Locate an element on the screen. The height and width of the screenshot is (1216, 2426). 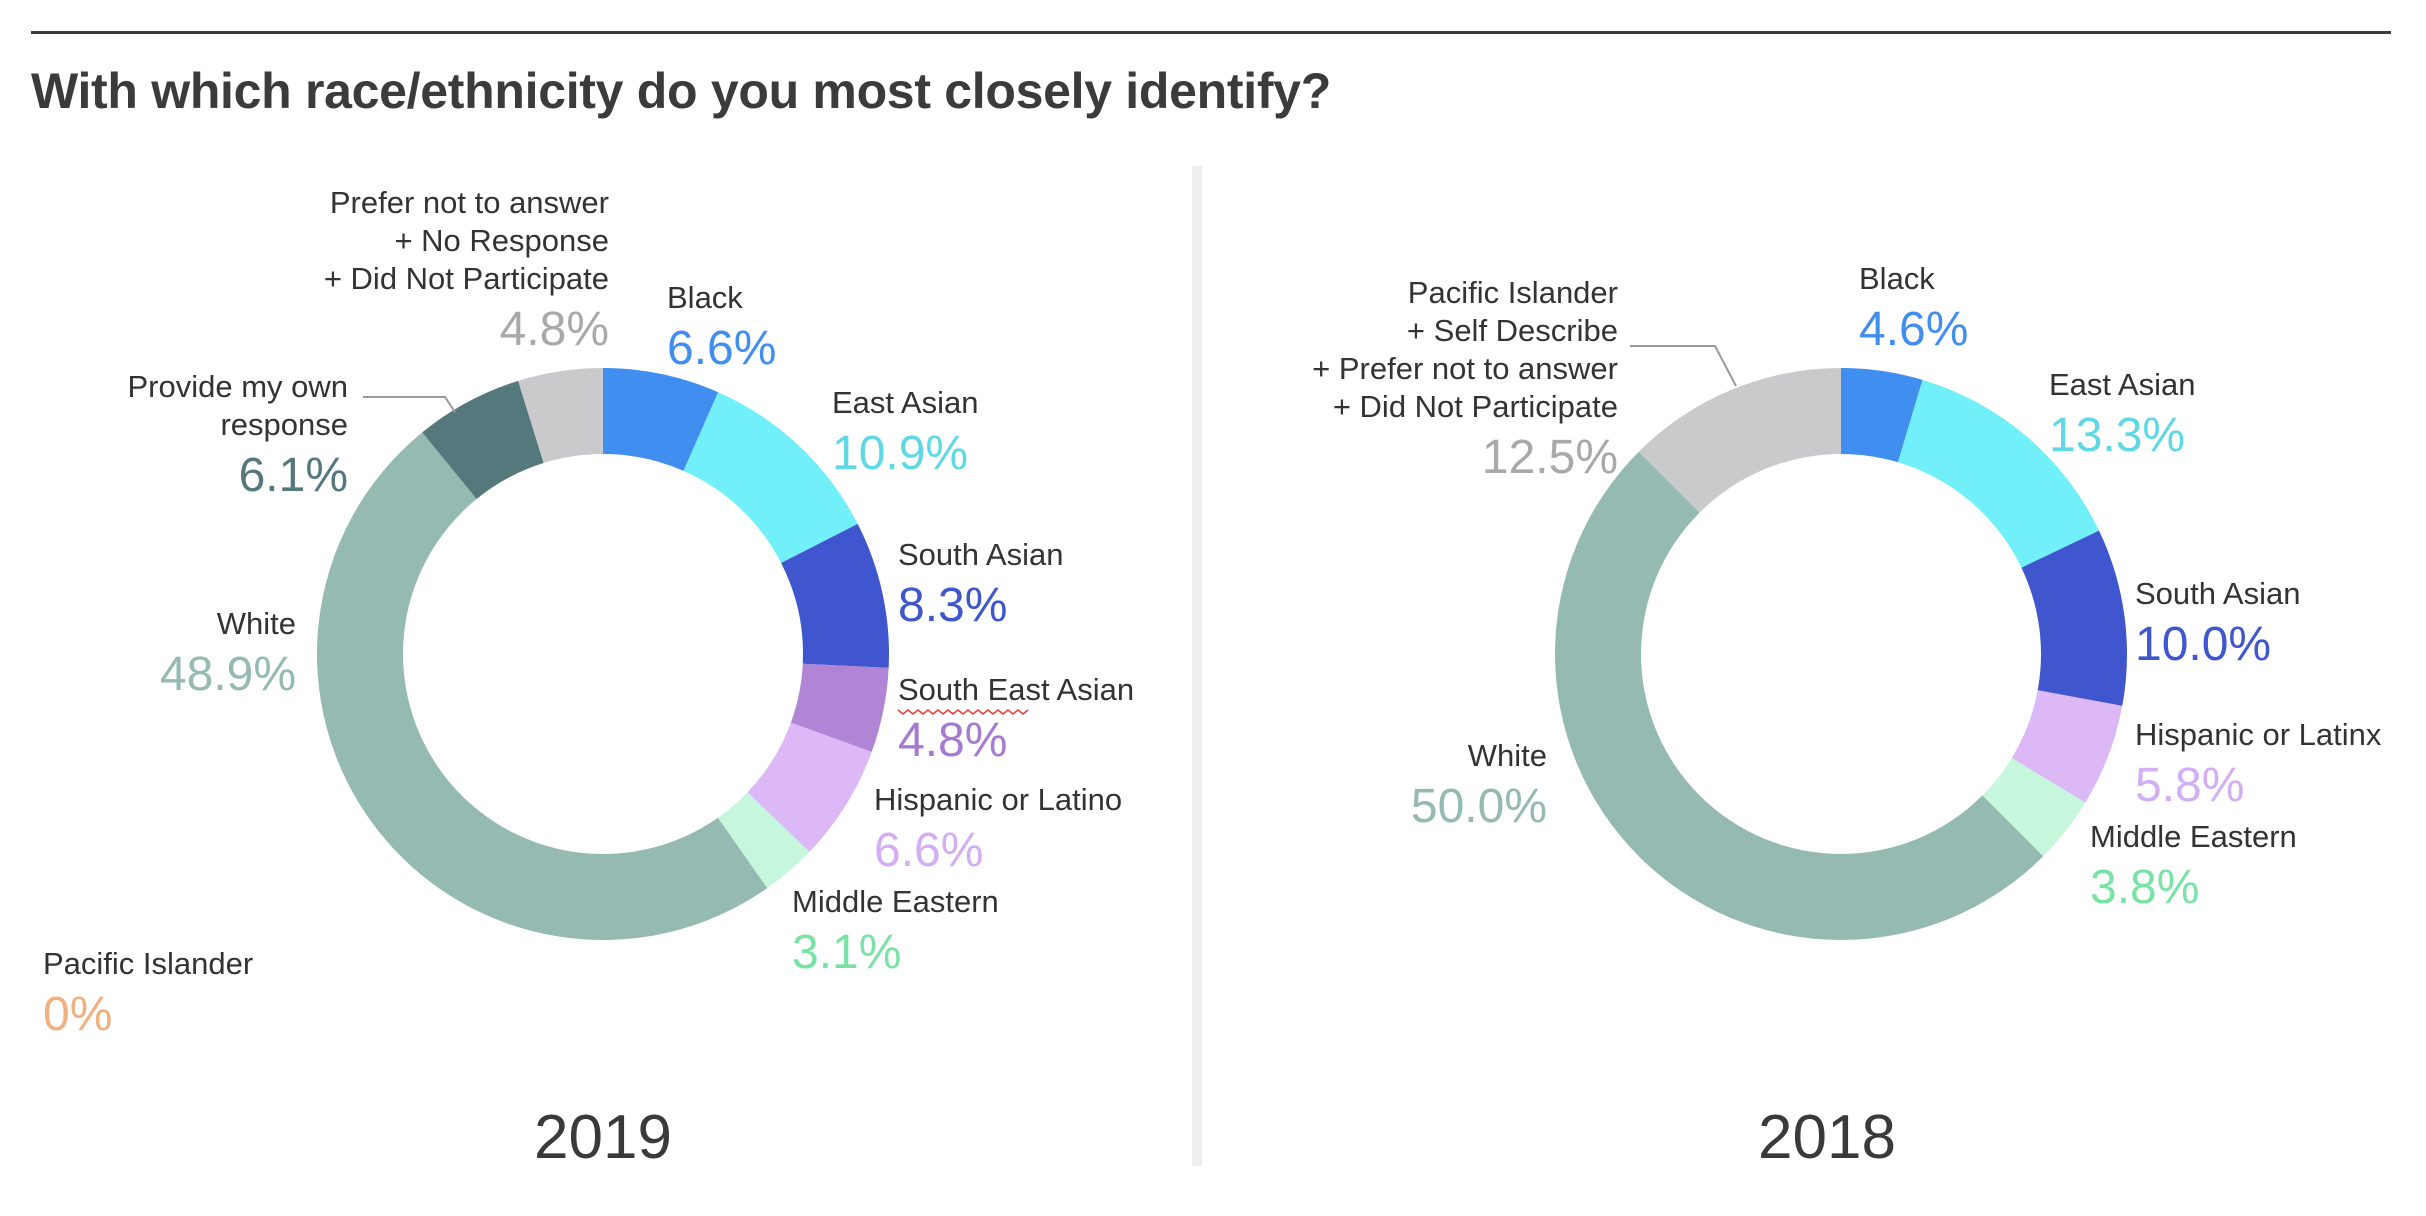
slice-hispanic-or-latino is located at coordinates (809, 787).